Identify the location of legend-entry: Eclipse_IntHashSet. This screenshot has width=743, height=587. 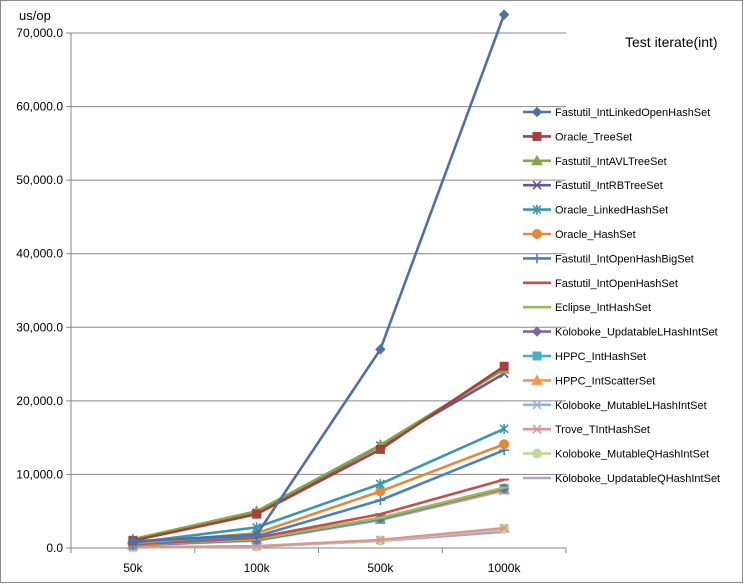
(587, 308).